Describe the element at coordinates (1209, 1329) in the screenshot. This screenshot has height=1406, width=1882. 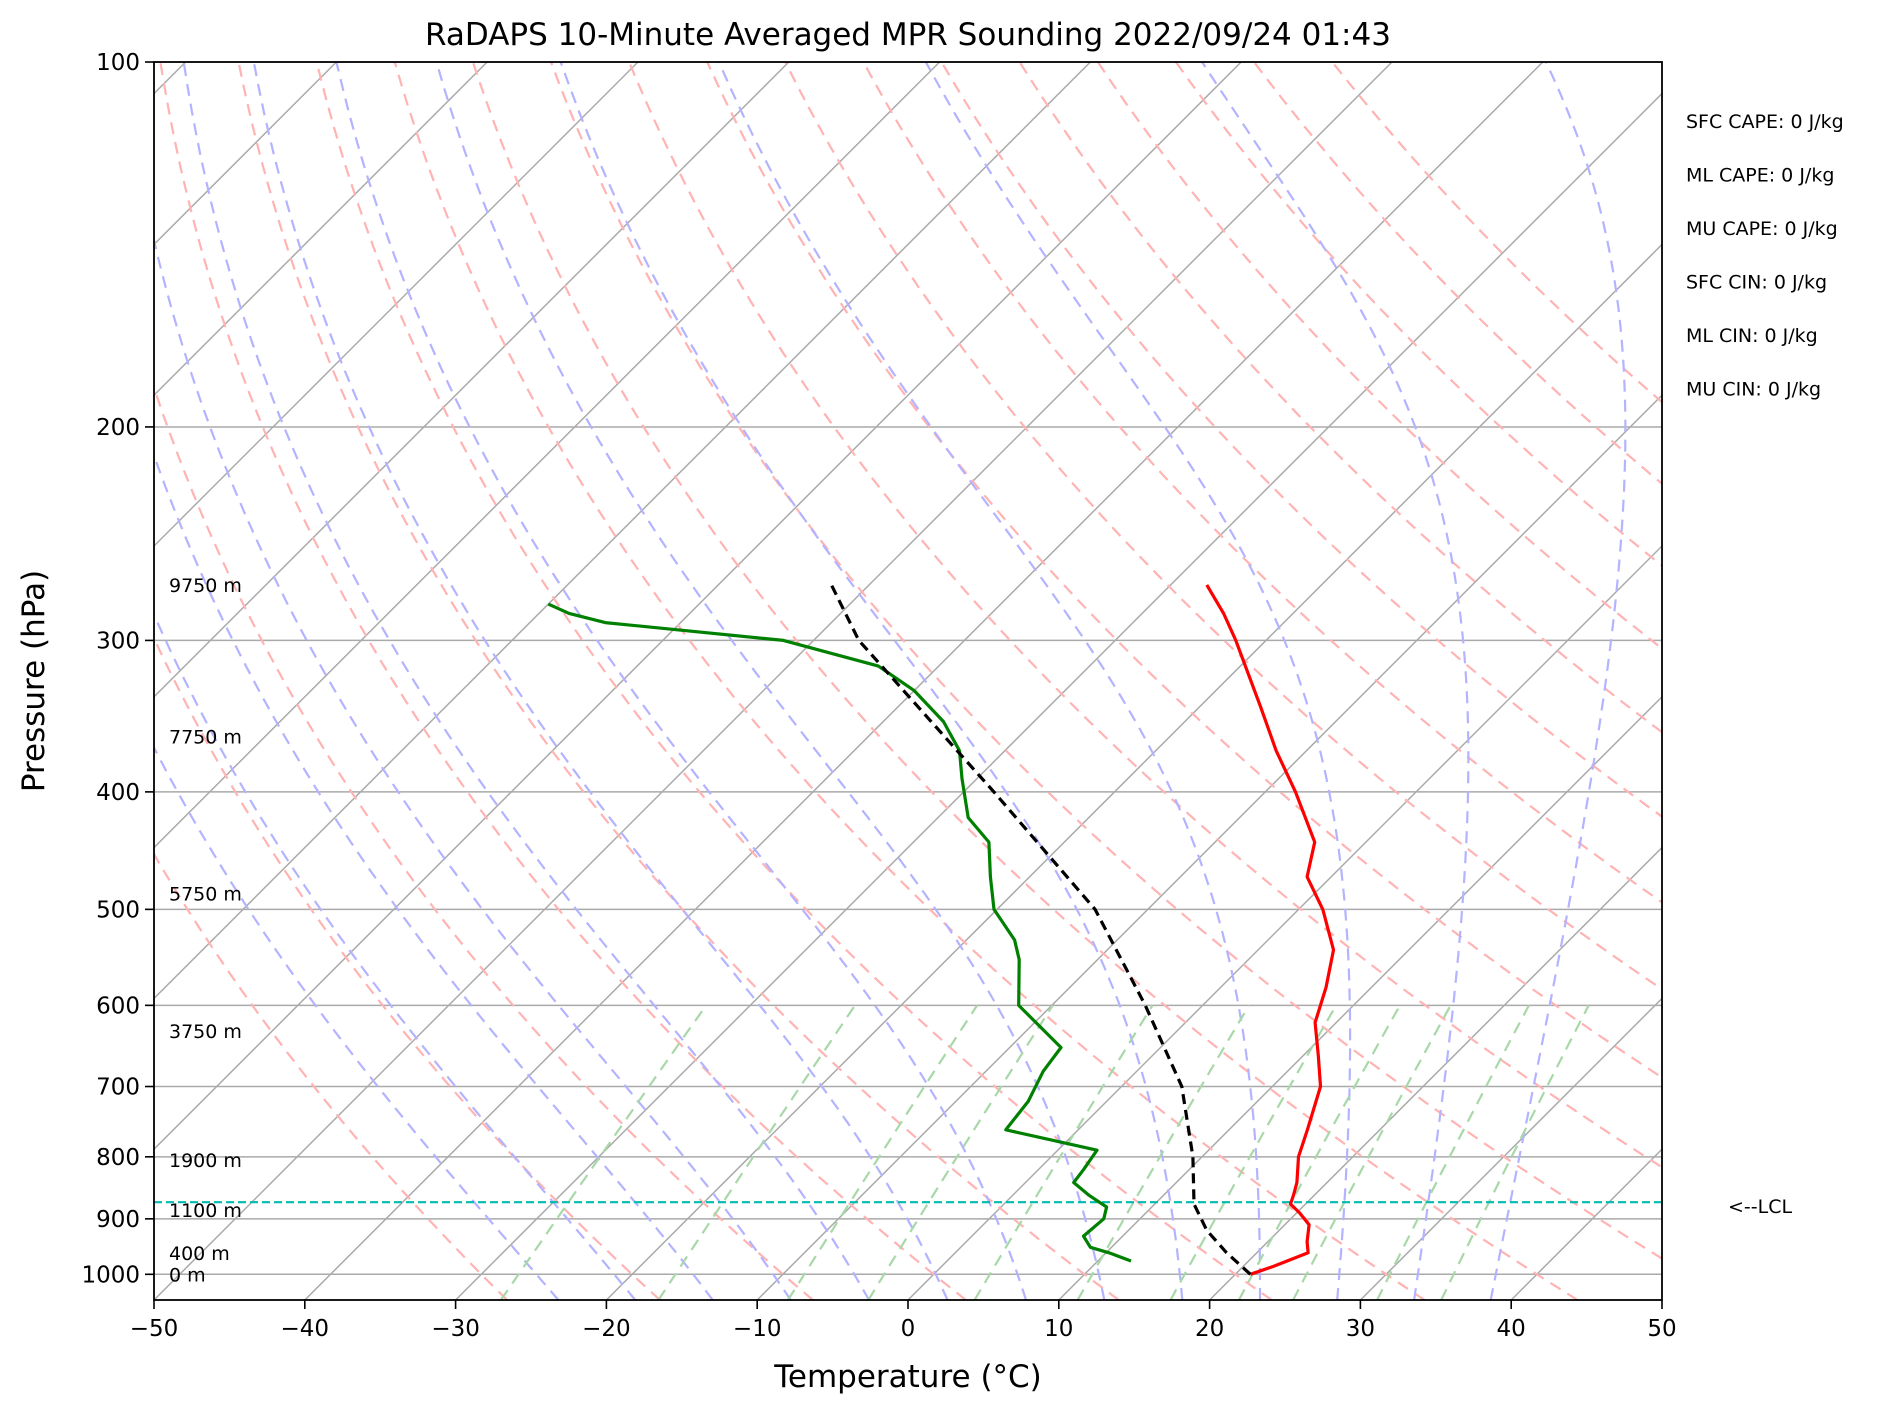
I see `x-tick-label: 20` at that location.